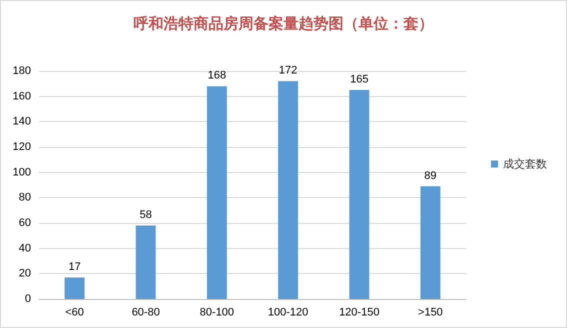 This screenshot has height=328, width=567. What do you see at coordinates (27, 299) in the screenshot?
I see `y-tick-label: 0` at bounding box center [27, 299].